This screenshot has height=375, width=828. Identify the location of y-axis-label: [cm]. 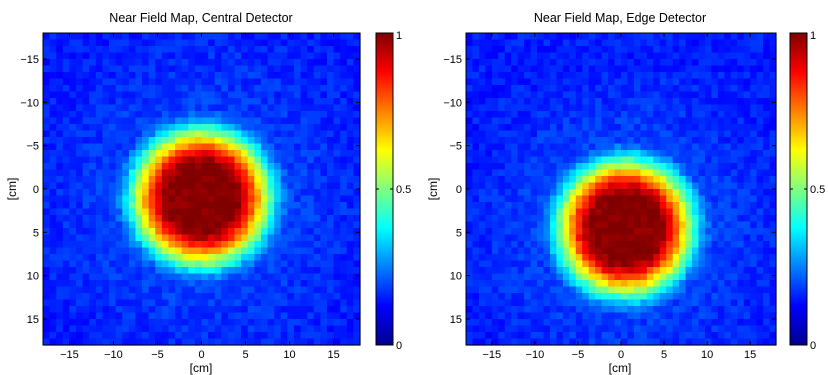
(433, 189).